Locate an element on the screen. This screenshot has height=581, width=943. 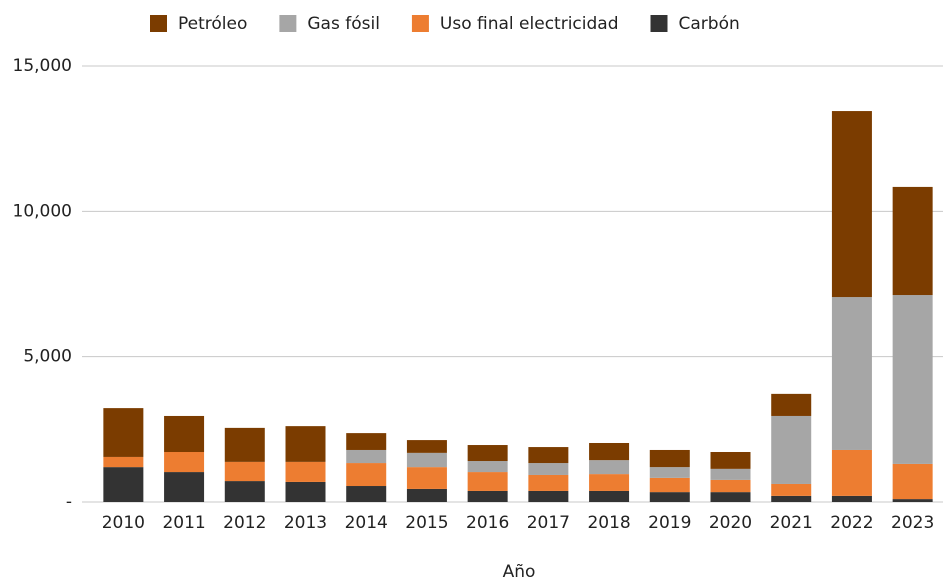
legend-label: Gas fósil is located at coordinates (343, 24).